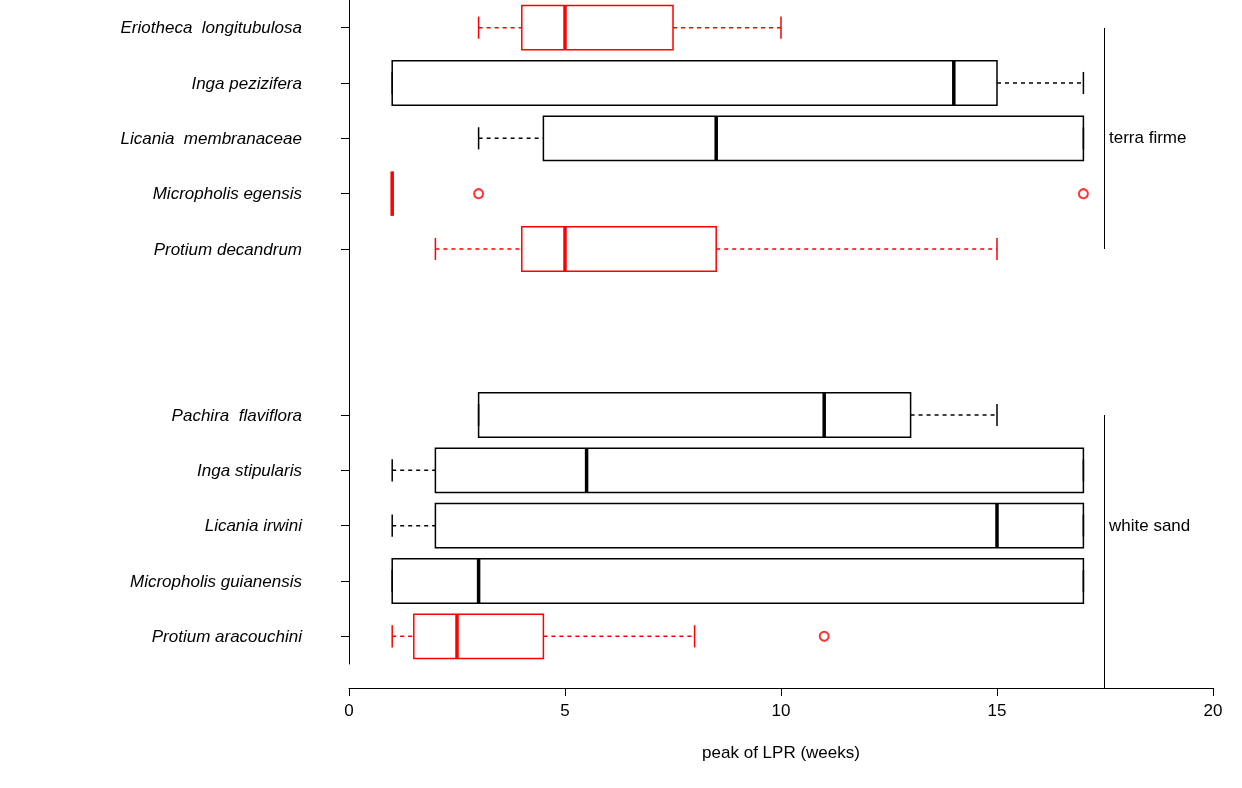 The height and width of the screenshot is (788, 1242). Describe the element at coordinates (1148, 138) in the screenshot. I see `annotation: terra firme` at that location.